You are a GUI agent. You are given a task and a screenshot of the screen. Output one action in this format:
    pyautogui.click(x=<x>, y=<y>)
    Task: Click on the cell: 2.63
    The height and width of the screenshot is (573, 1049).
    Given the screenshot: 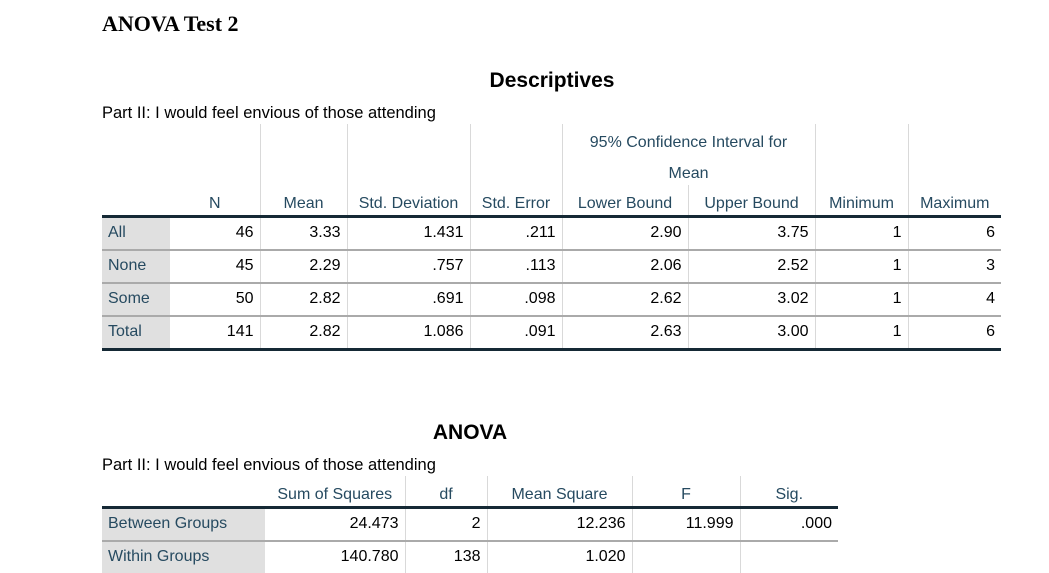 What is the action you would take?
    pyautogui.click(x=624, y=332)
    